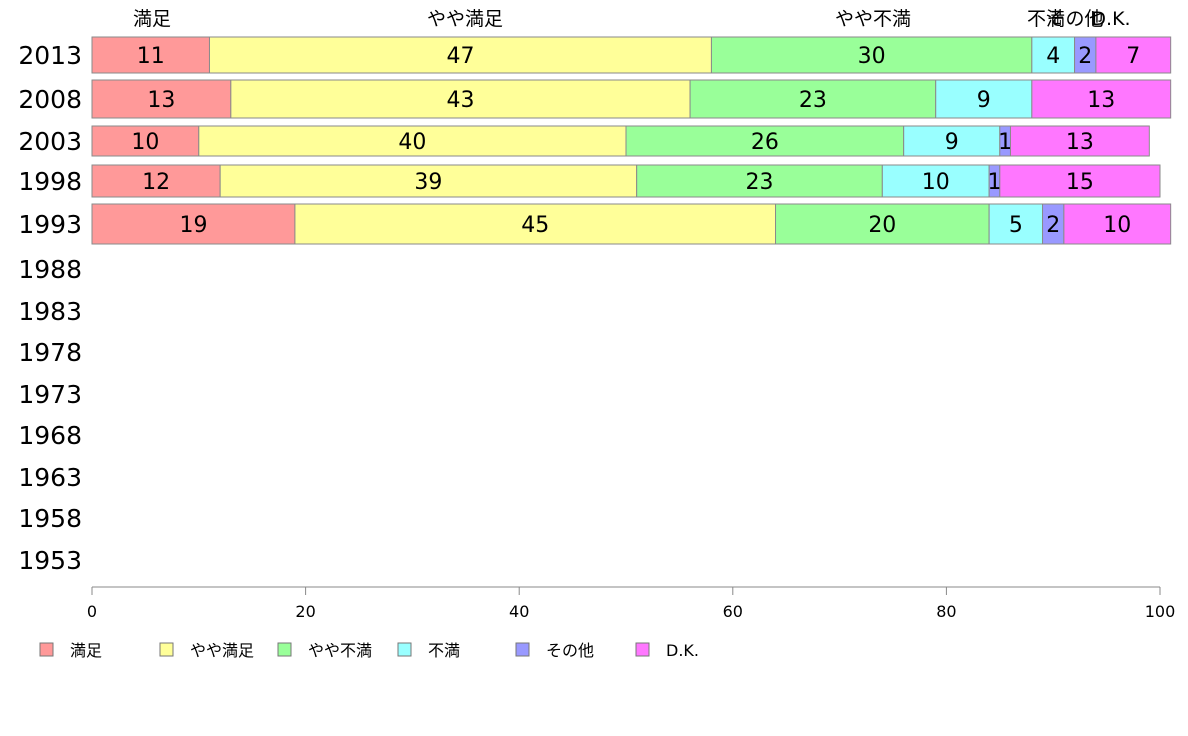 The width and height of the screenshot is (1188, 736). I want to click on x-tick-label: 20, so click(305, 611).